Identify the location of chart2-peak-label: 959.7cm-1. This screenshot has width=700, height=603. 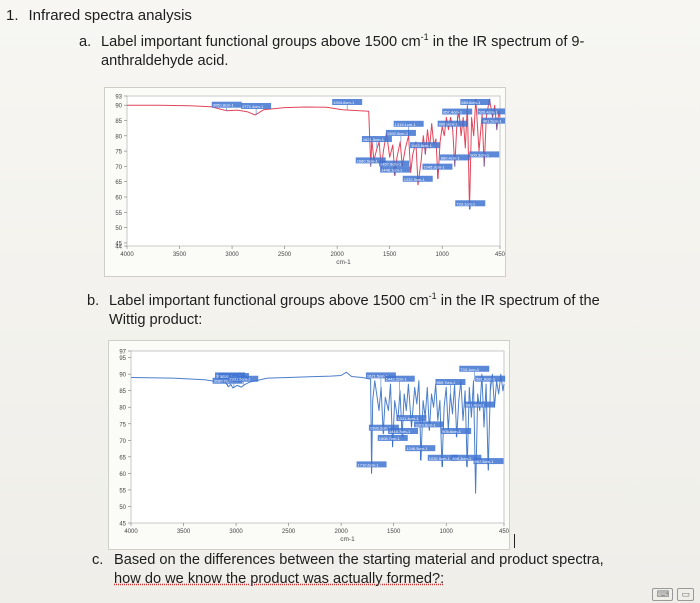
(446, 382).